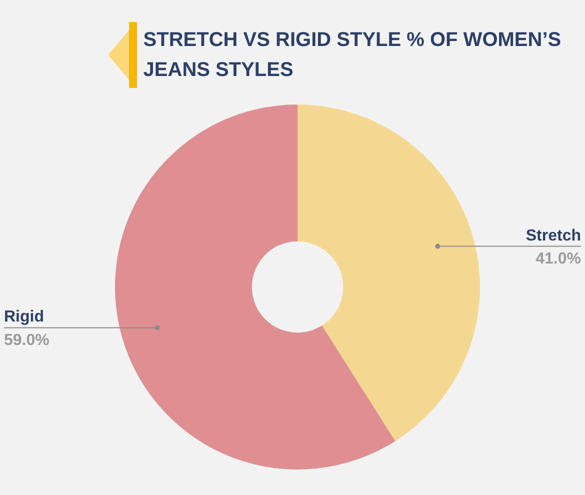  I want to click on slice-label: Rigid, so click(24, 317).